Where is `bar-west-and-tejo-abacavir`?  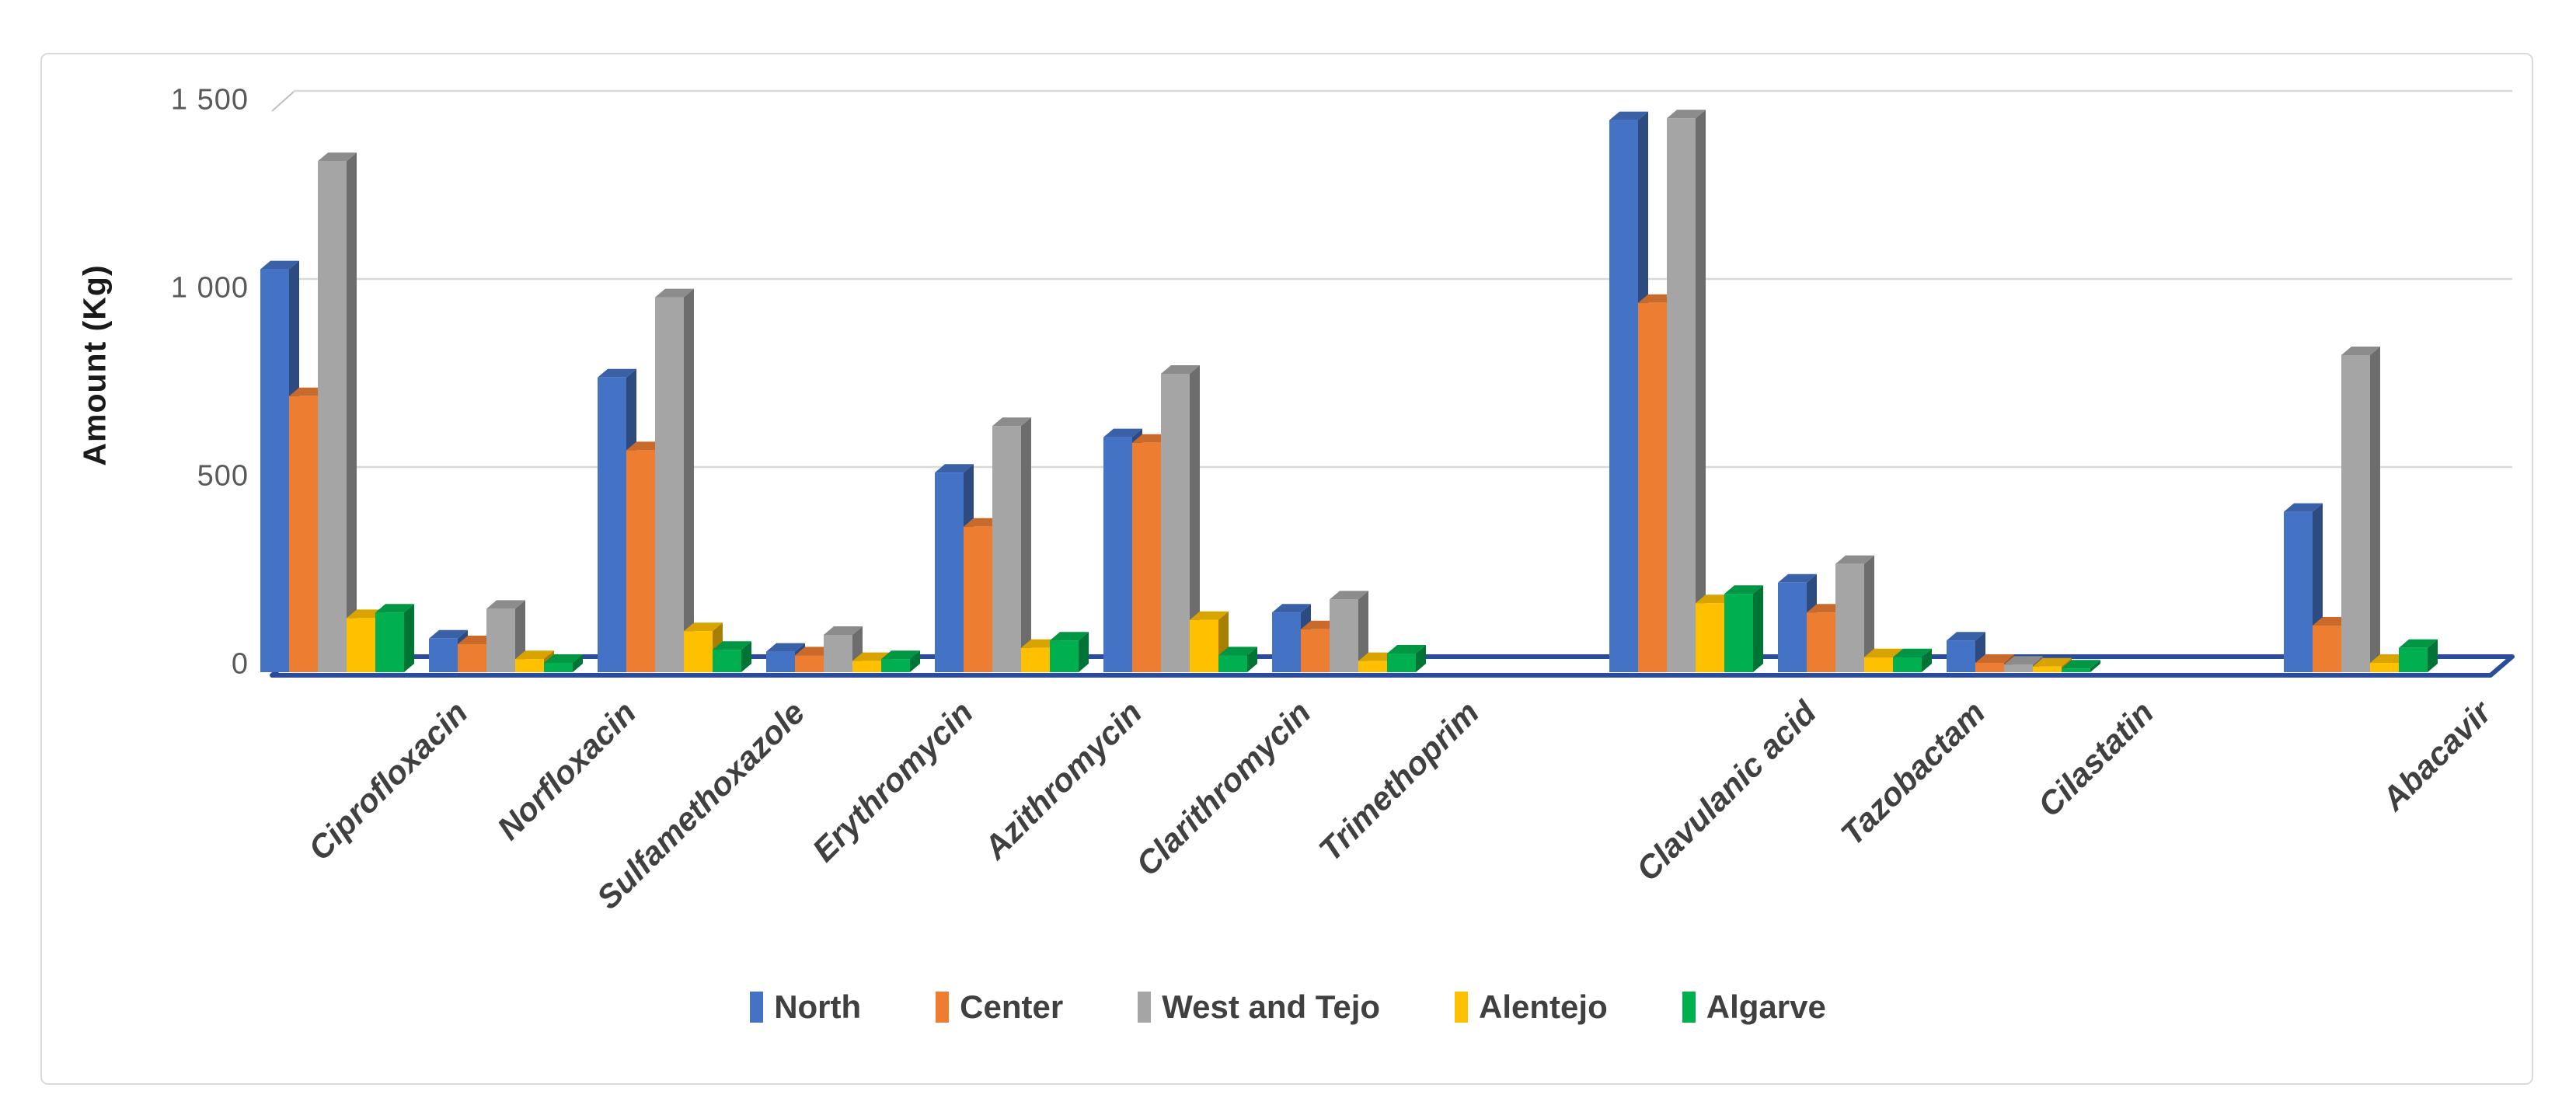
bar-west-and-tejo-abacavir is located at coordinates (2360, 509).